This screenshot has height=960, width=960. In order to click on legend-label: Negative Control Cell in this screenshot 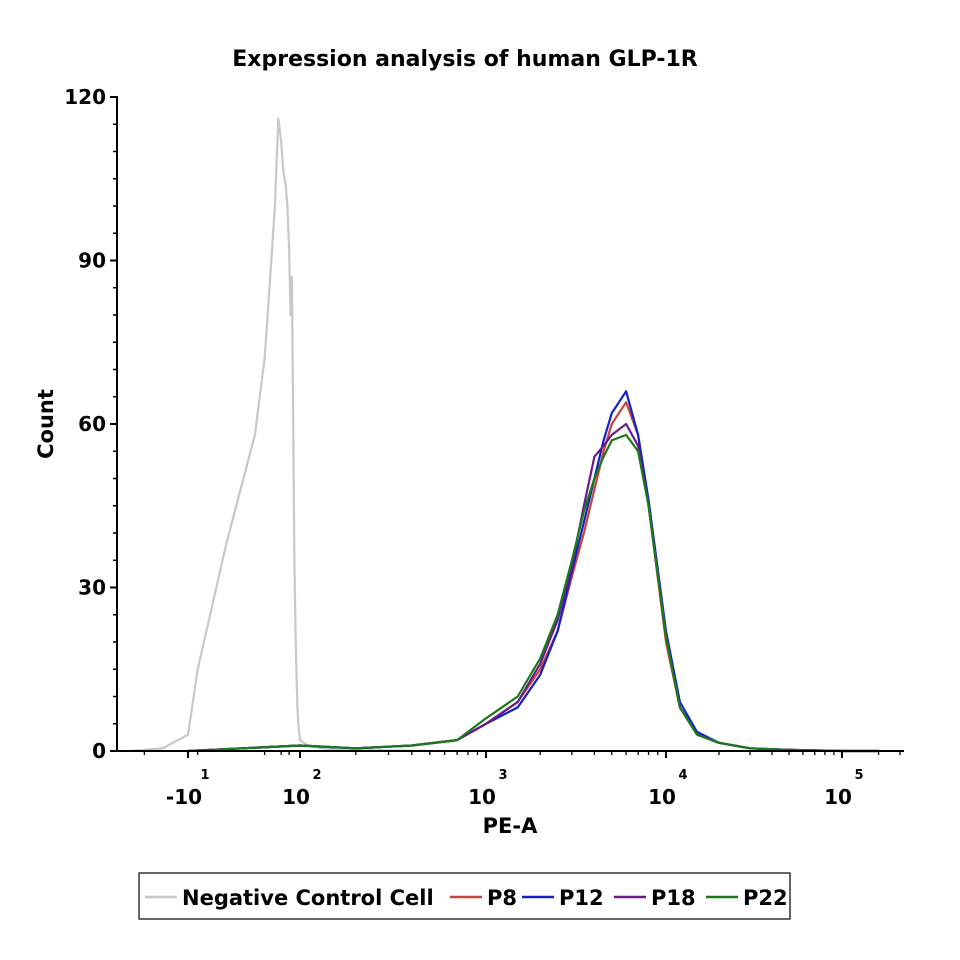, I will do `click(308, 898)`.